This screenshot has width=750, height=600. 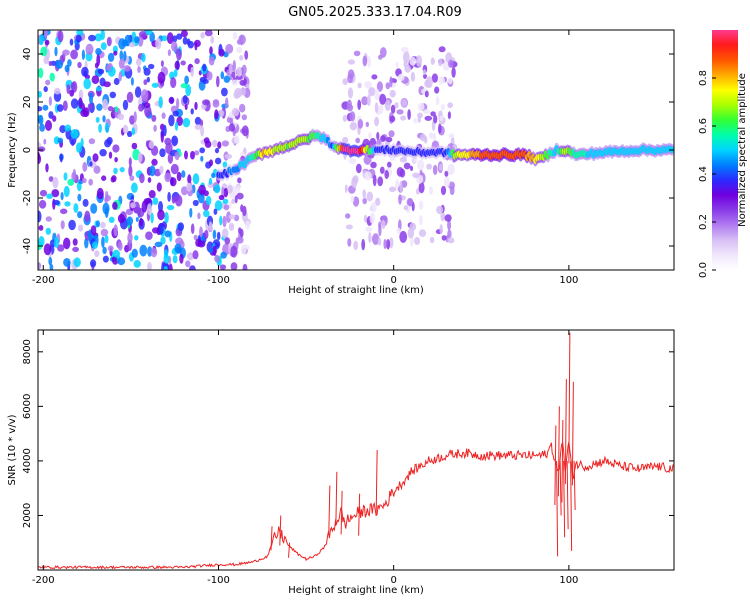 What do you see at coordinates (356, 590) in the screenshot?
I see `snr-x-label: Height of straight line (km)` at bounding box center [356, 590].